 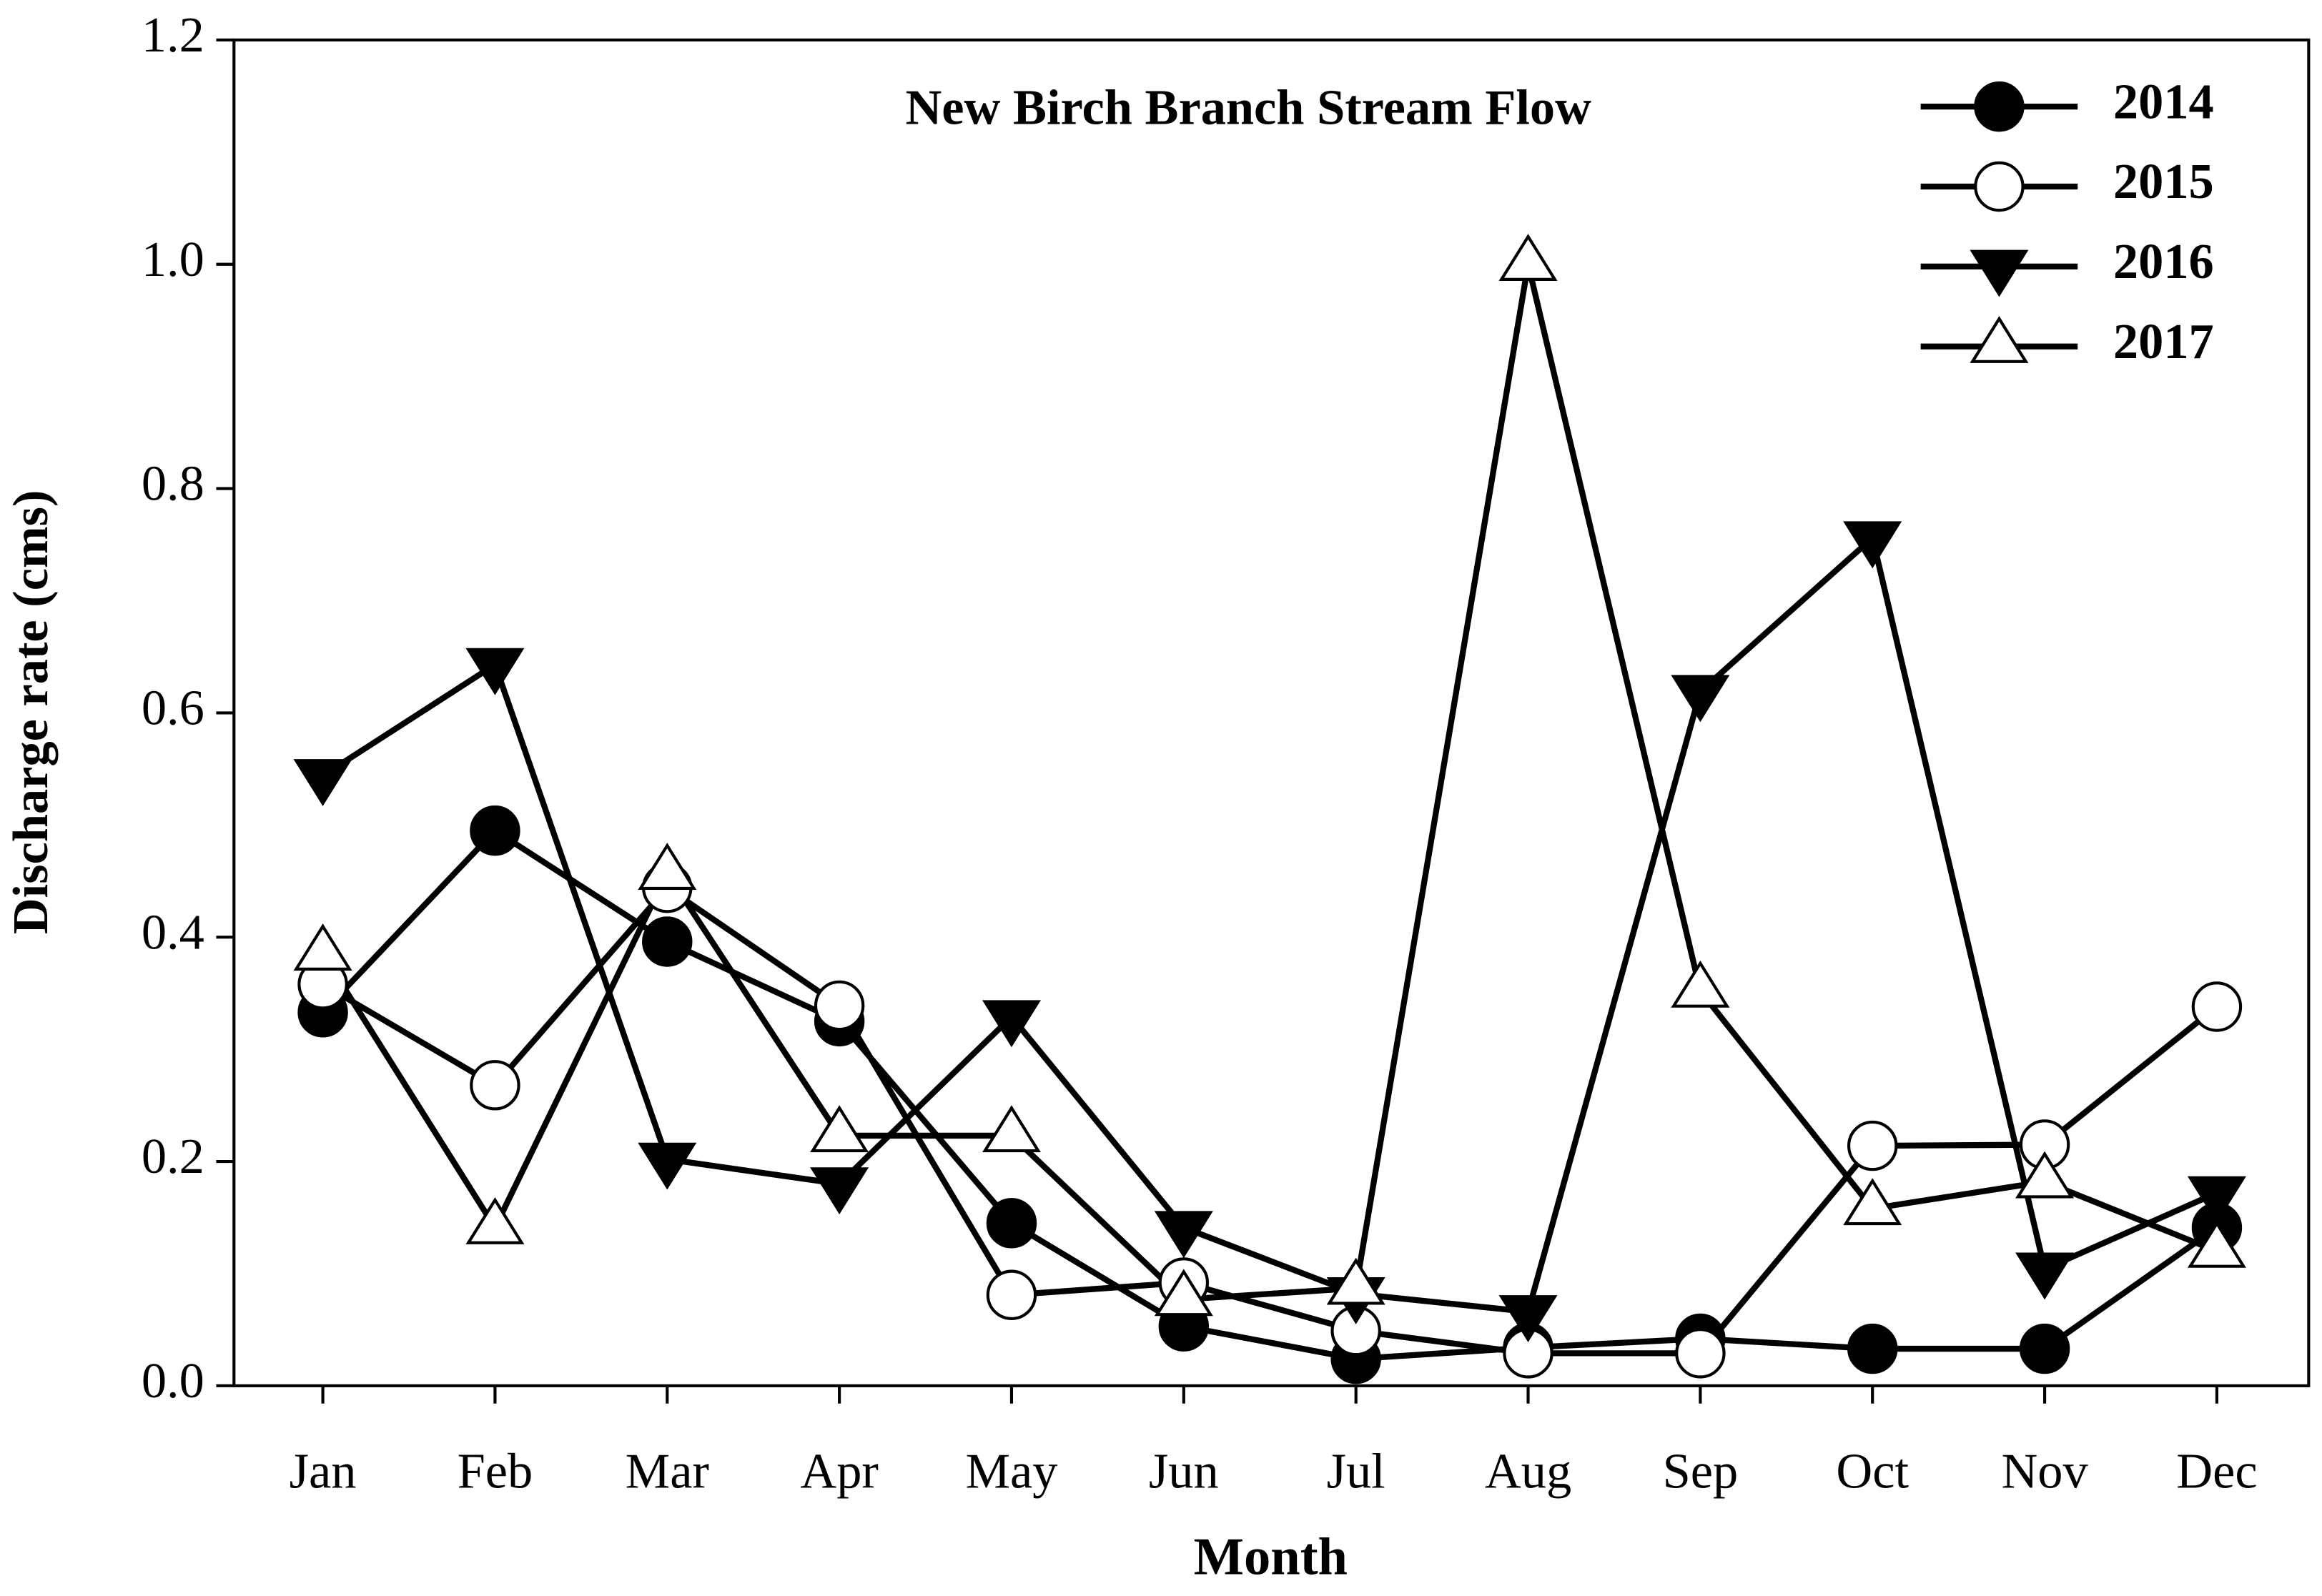 I want to click on y-tick-label: 0.2, so click(x=173, y=1156).